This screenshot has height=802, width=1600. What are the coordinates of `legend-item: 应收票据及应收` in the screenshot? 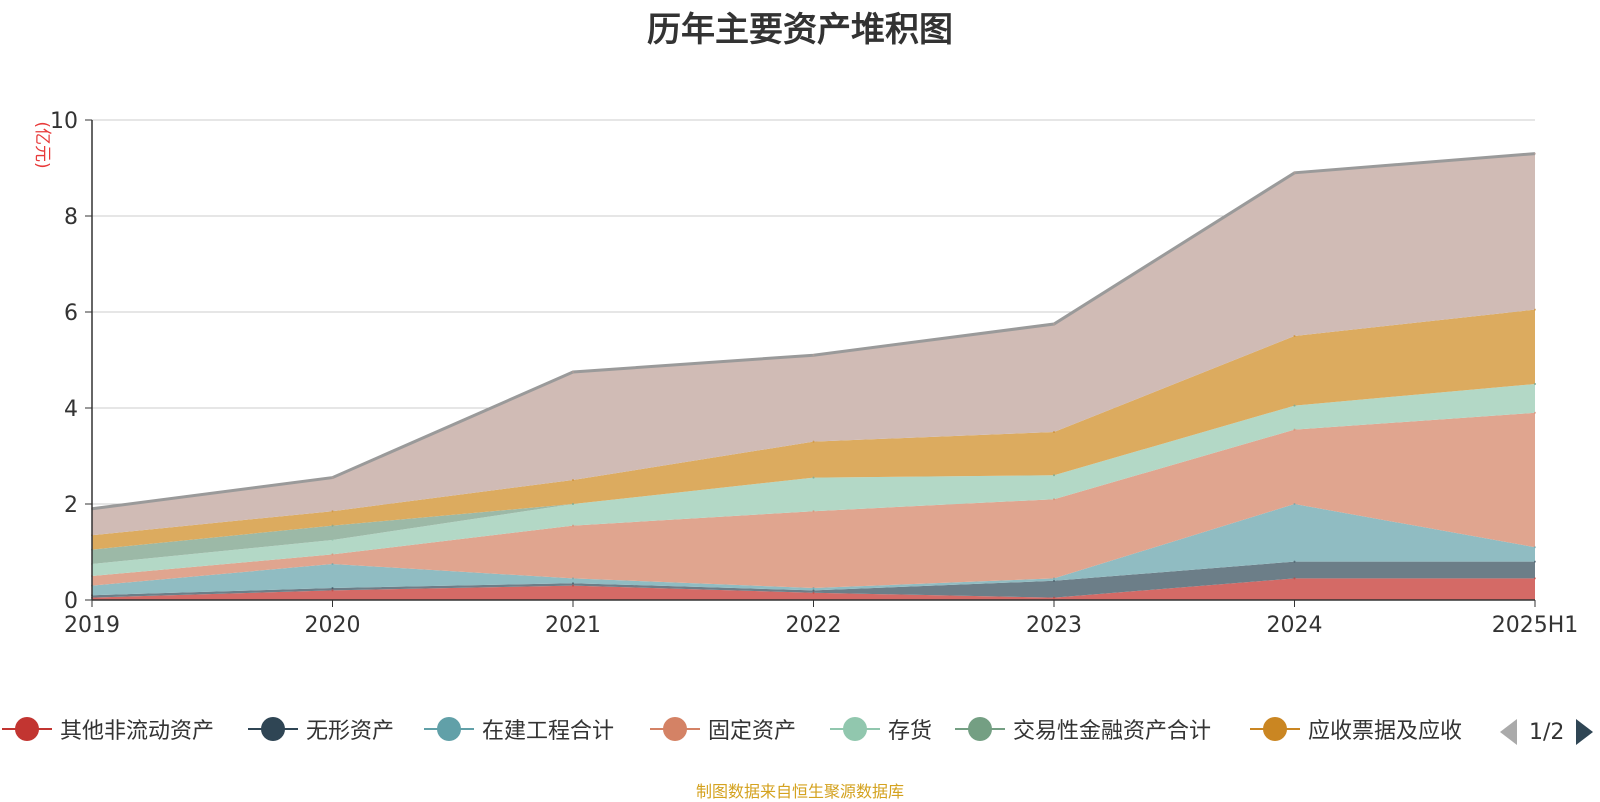 It's located at (1356, 729).